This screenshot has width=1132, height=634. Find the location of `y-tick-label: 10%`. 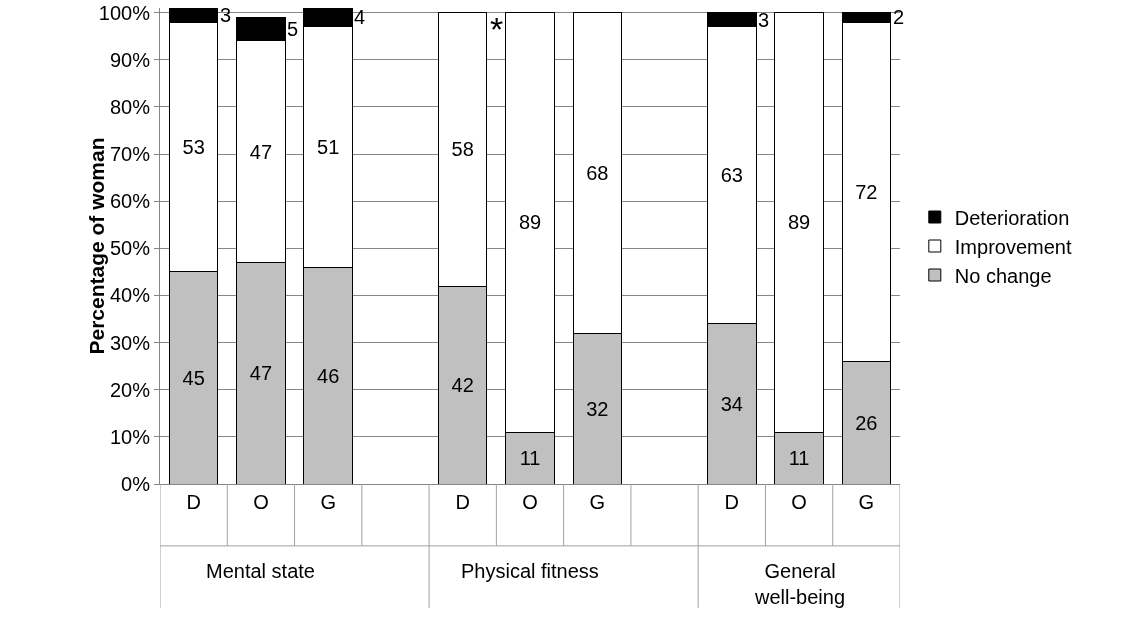

y-tick-label: 10% is located at coordinates (130, 436).